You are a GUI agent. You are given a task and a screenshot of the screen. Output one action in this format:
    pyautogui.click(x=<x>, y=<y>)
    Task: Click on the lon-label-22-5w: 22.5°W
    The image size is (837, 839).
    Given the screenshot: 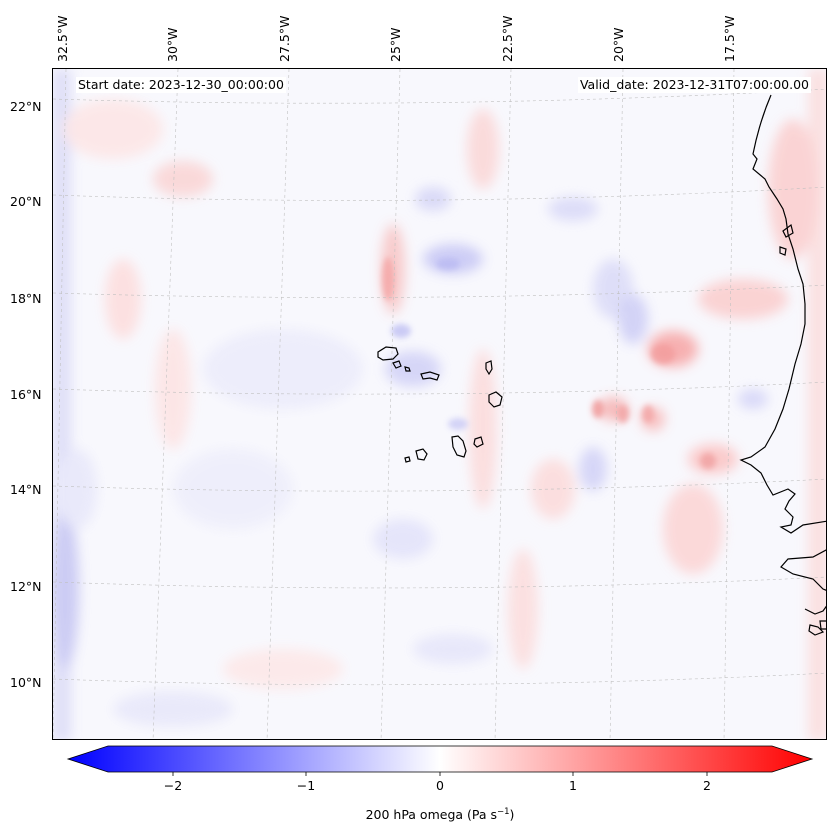 What is the action you would take?
    pyautogui.click(x=507, y=38)
    